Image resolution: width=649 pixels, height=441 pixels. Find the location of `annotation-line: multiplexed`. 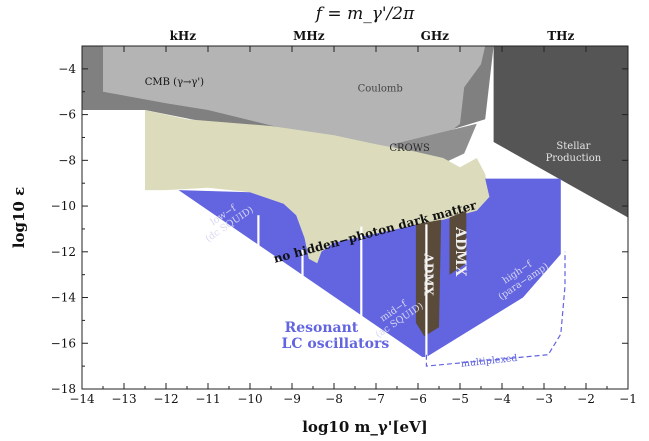

annotation-line: multiplexed is located at coordinates (489, 361).